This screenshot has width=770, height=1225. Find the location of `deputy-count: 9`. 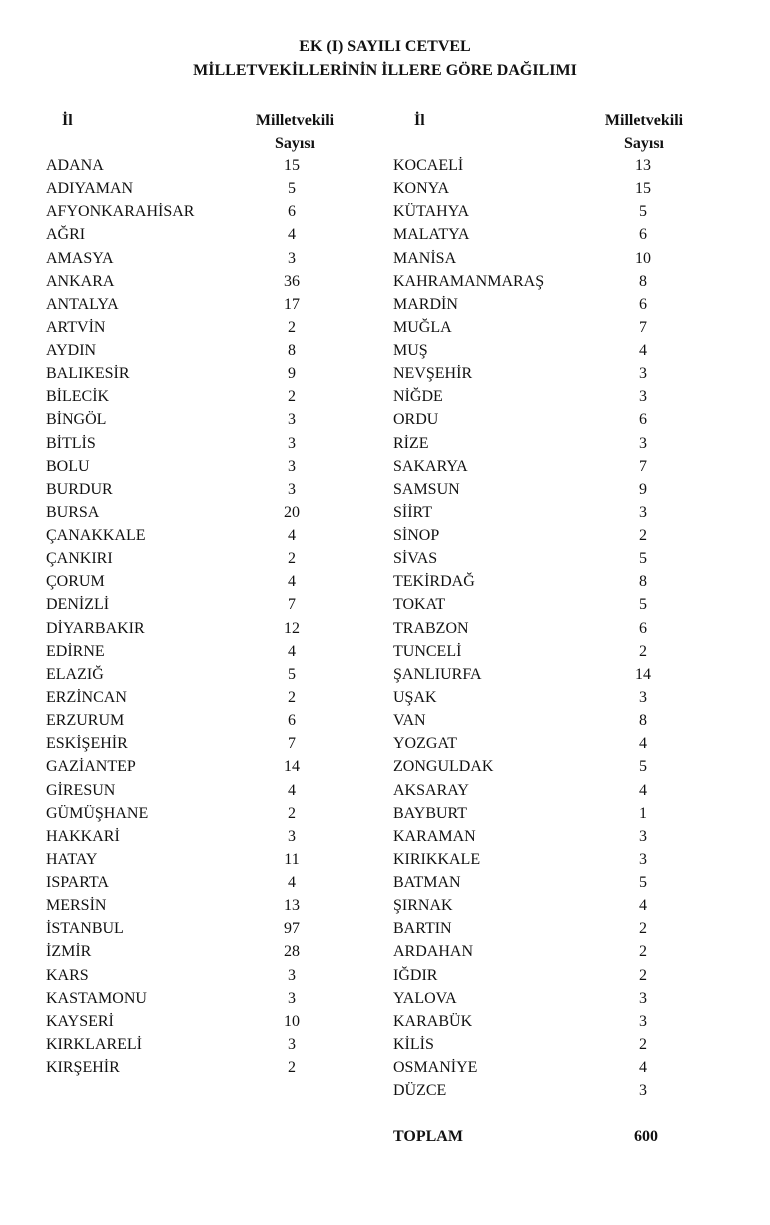

deputy-count: 9 is located at coordinates (292, 374).